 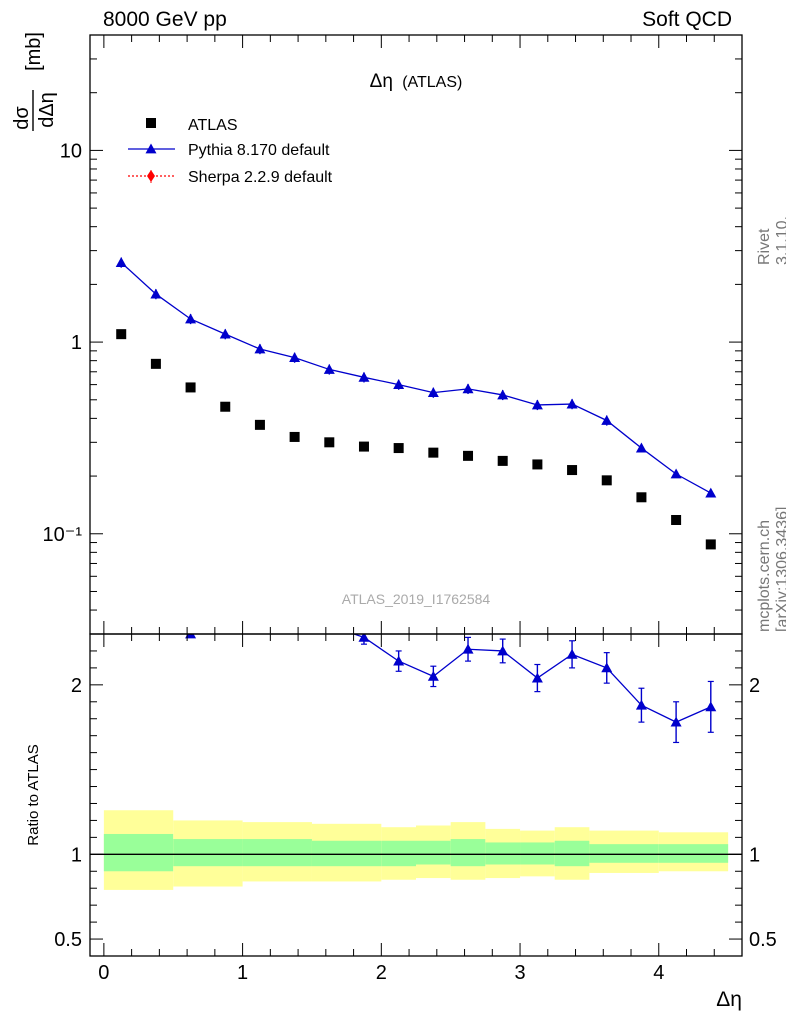 What do you see at coordinates (242, 973) in the screenshot?
I see `x-tick-label: 1` at bounding box center [242, 973].